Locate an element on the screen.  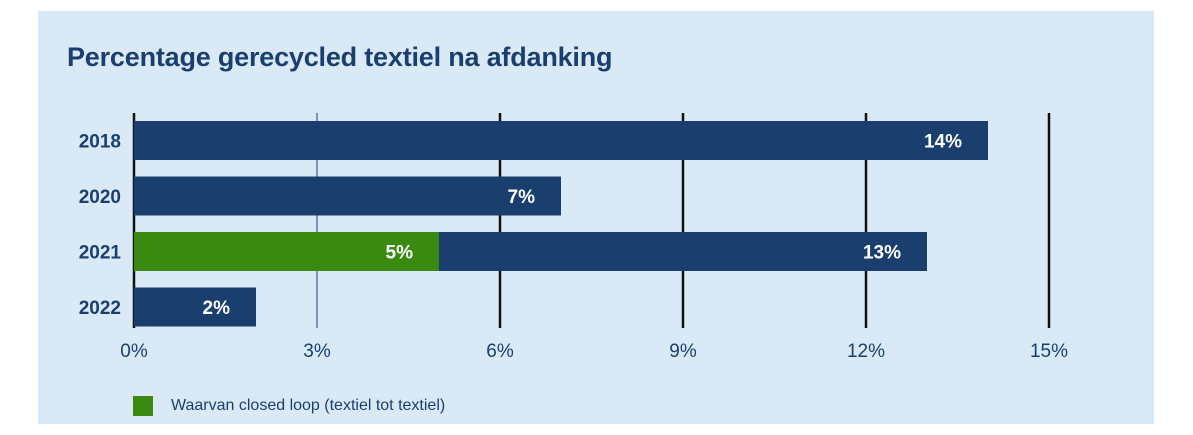
x-tick-label: 12% is located at coordinates (866, 351).